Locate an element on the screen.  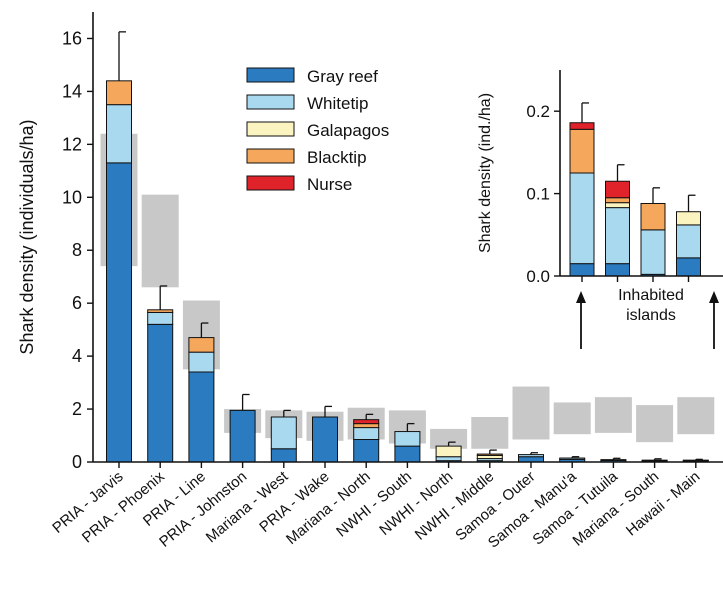
bar-mariana-south-whitetip is located at coordinates (654, 460).